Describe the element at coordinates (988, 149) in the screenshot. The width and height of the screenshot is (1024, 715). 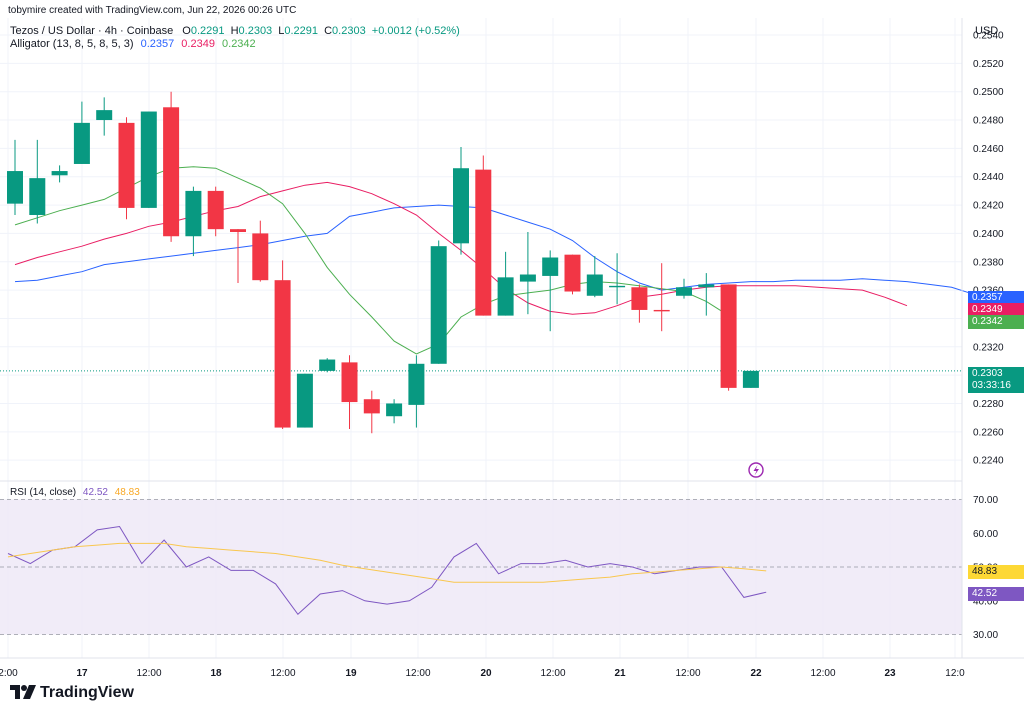
I see `price-tick-label: 0.2460` at that location.